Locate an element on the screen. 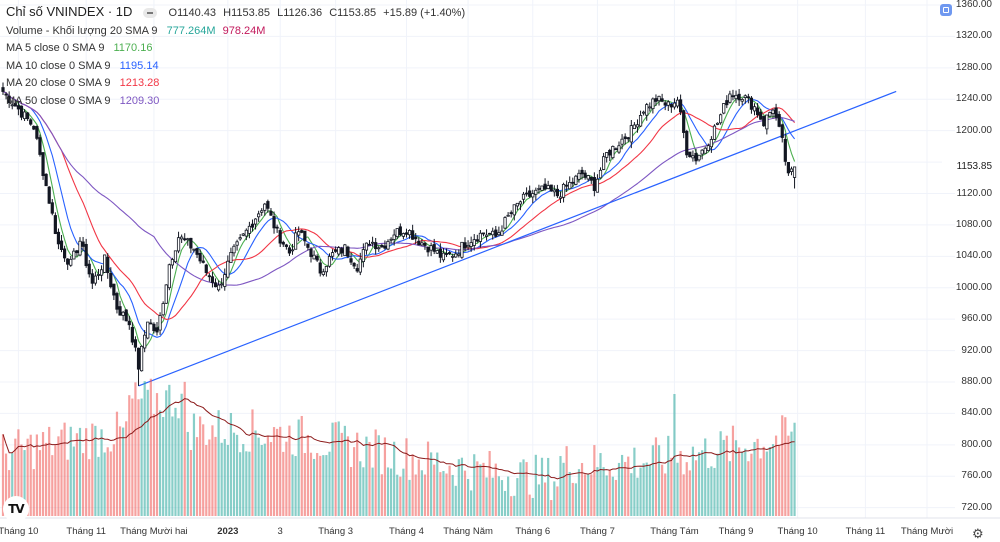 This screenshot has height=542, width=1000. legend-value: 1213.28 is located at coordinates (139, 83).